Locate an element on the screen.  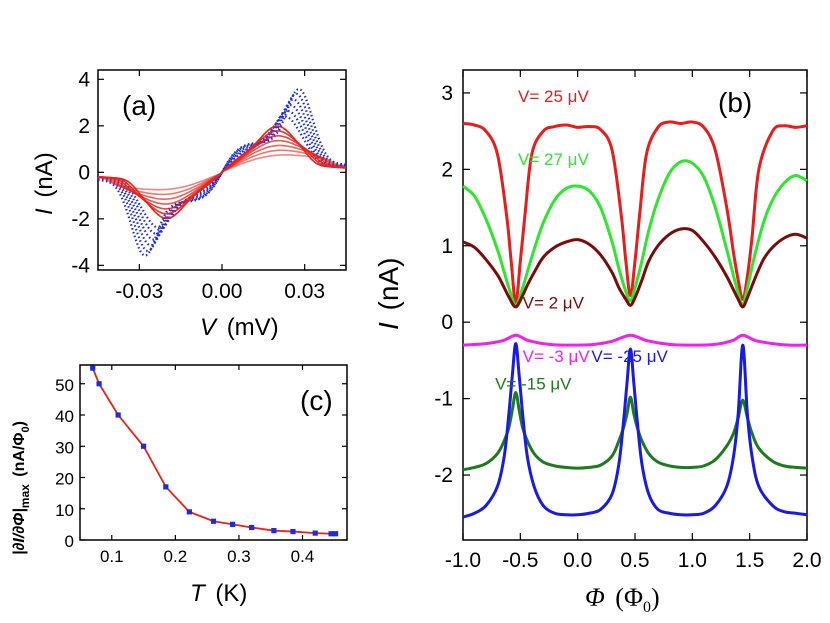
a-ytick-label: -4 is located at coordinates (80, 265).